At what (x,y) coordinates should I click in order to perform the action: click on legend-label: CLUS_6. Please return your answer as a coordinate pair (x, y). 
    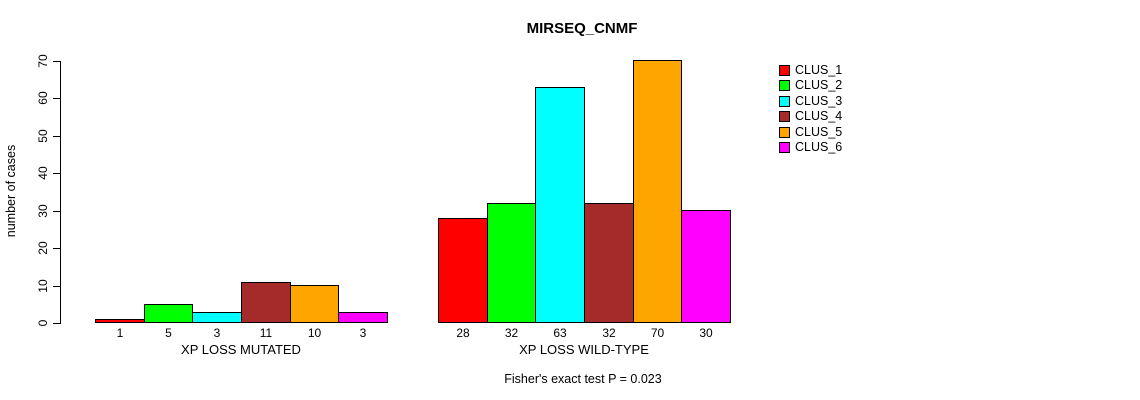
    Looking at the image, I should click on (819, 147).